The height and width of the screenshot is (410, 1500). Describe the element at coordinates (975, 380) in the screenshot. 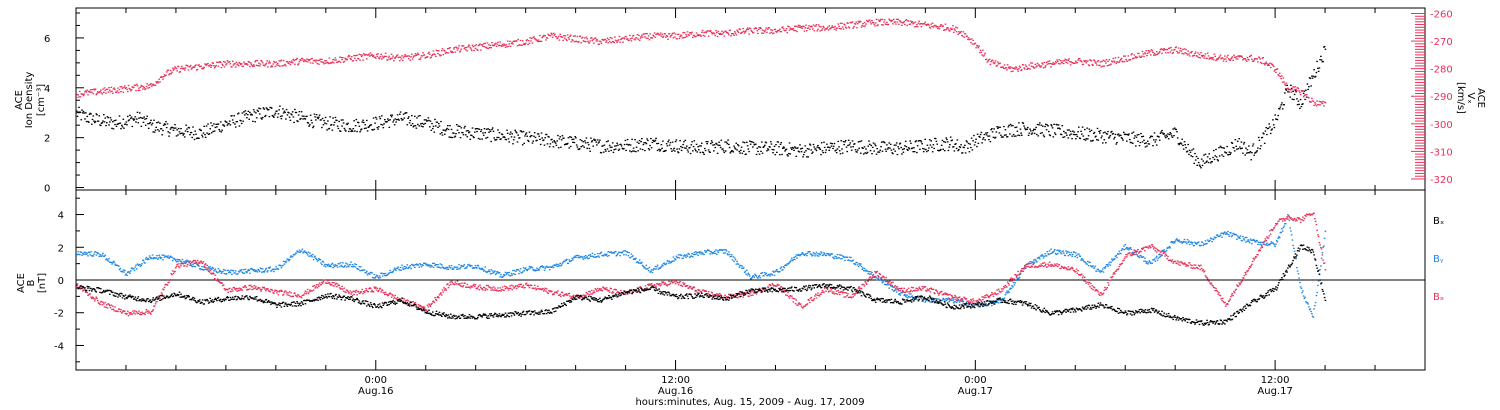

I see `time-tick-label: 0:00` at that location.